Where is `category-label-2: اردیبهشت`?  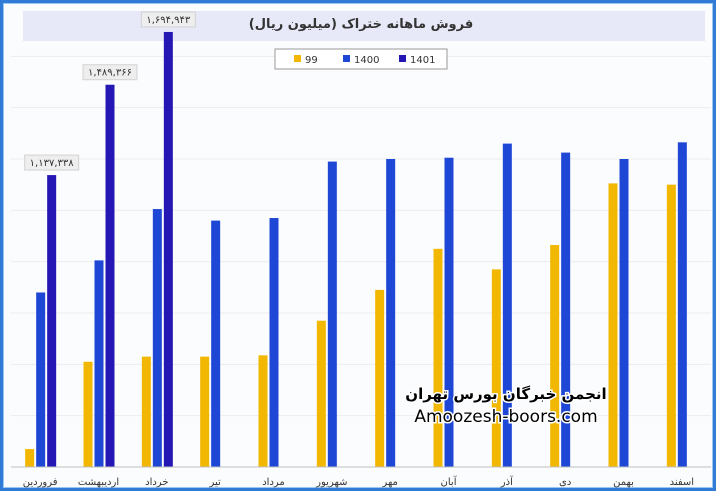 category-label-2: اردیبهشت is located at coordinates (98, 482).